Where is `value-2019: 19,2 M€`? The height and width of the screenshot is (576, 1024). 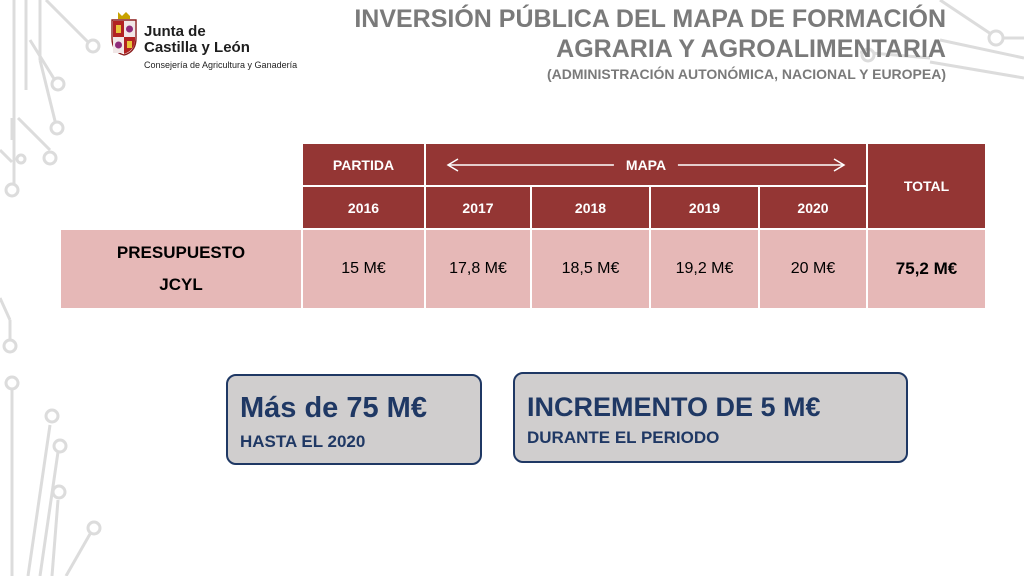 value-2019: 19,2 M€ is located at coordinates (704, 269).